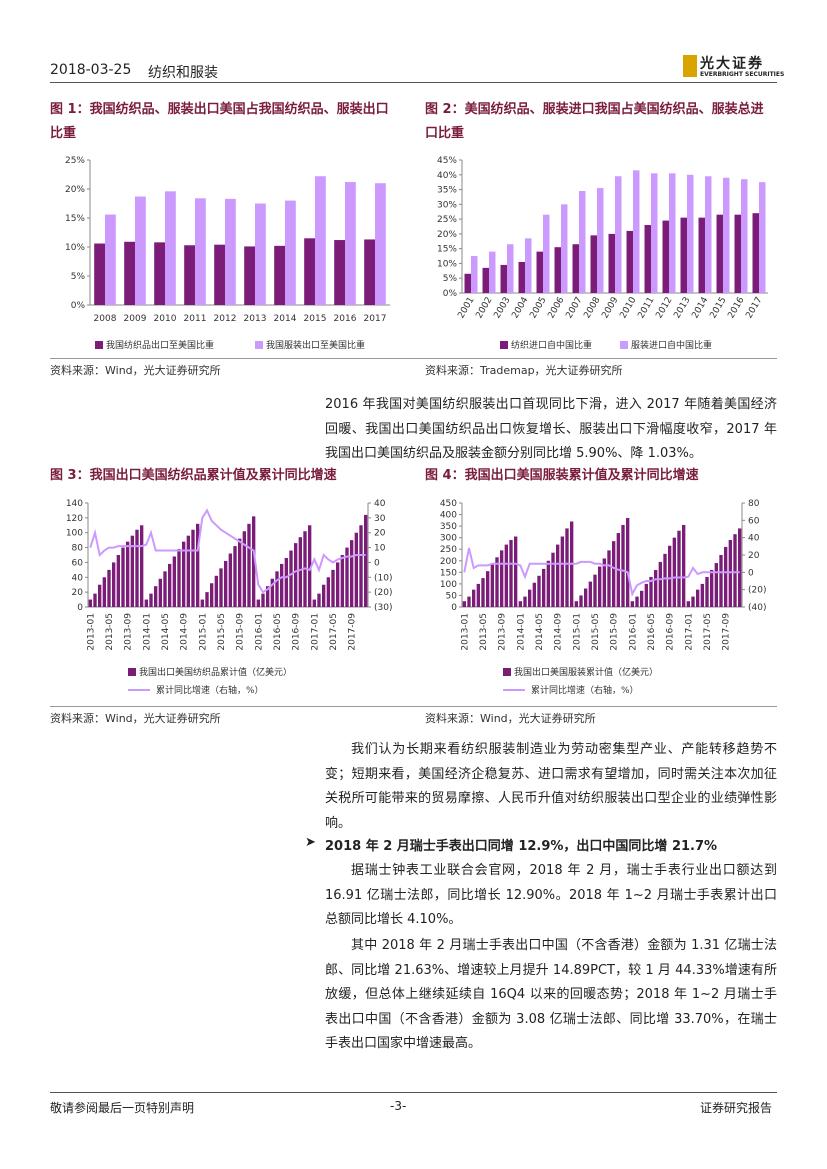 The height and width of the screenshot is (1169, 827). What do you see at coordinates (91, 70) in the screenshot?
I see `header-date: 2018-03-25` at bounding box center [91, 70].